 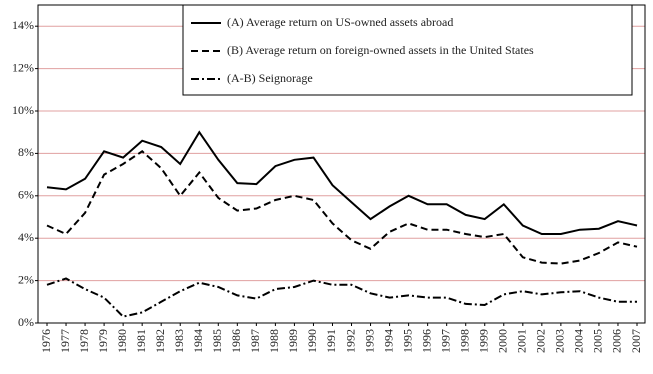 What do you see at coordinates (579, 341) in the screenshot?
I see `x-tick-label: 2004` at bounding box center [579, 341].